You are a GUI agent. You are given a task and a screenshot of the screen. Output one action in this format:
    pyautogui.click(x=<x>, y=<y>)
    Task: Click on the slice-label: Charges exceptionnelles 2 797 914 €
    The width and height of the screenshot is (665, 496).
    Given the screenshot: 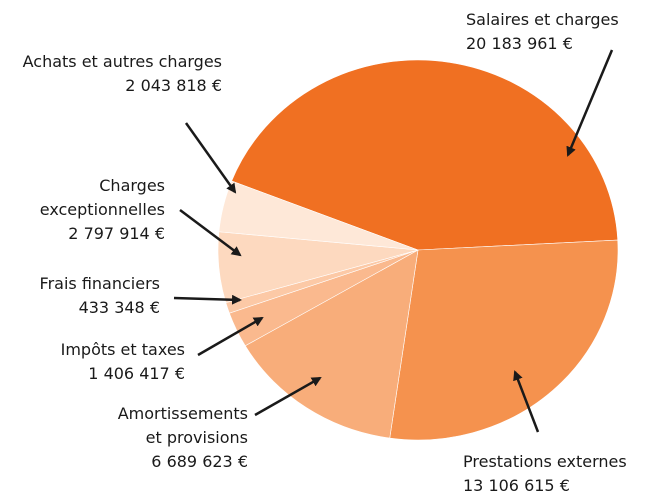 What is the action you would take?
    pyautogui.click(x=90, y=210)
    